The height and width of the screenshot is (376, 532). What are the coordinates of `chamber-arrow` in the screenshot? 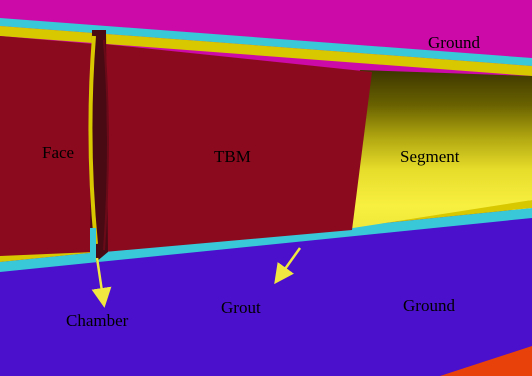 It's located at (101, 282).